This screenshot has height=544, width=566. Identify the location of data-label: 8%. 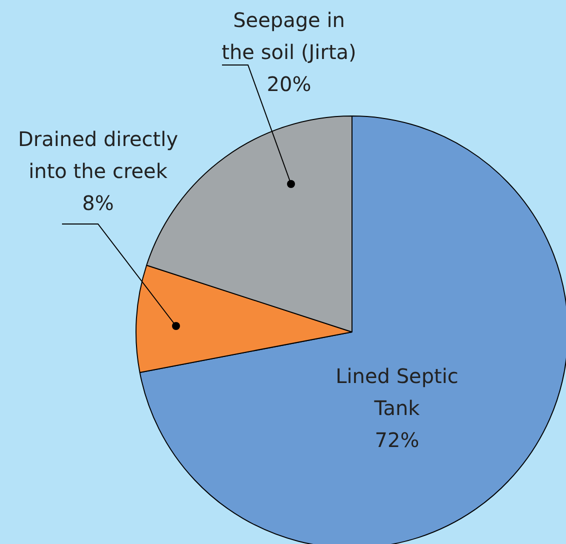
(98, 203).